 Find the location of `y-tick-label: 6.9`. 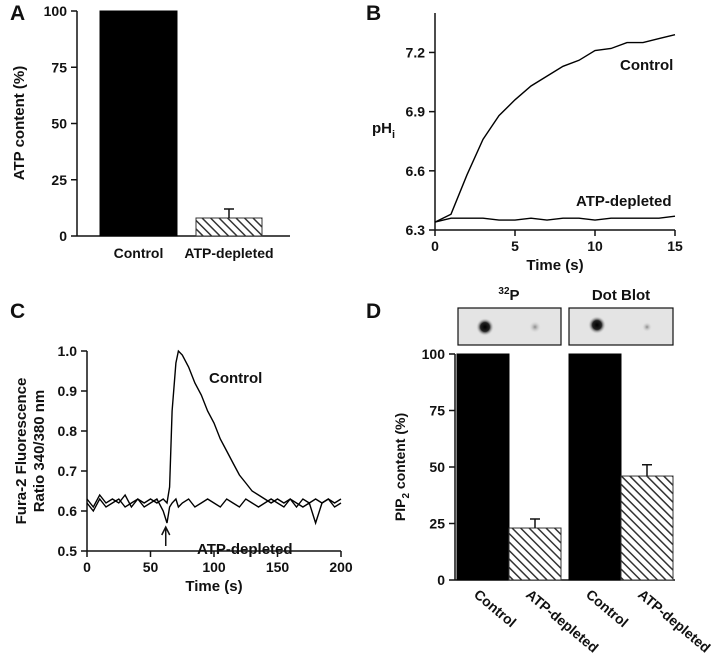

y-tick-label: 6.9 is located at coordinates (416, 112).